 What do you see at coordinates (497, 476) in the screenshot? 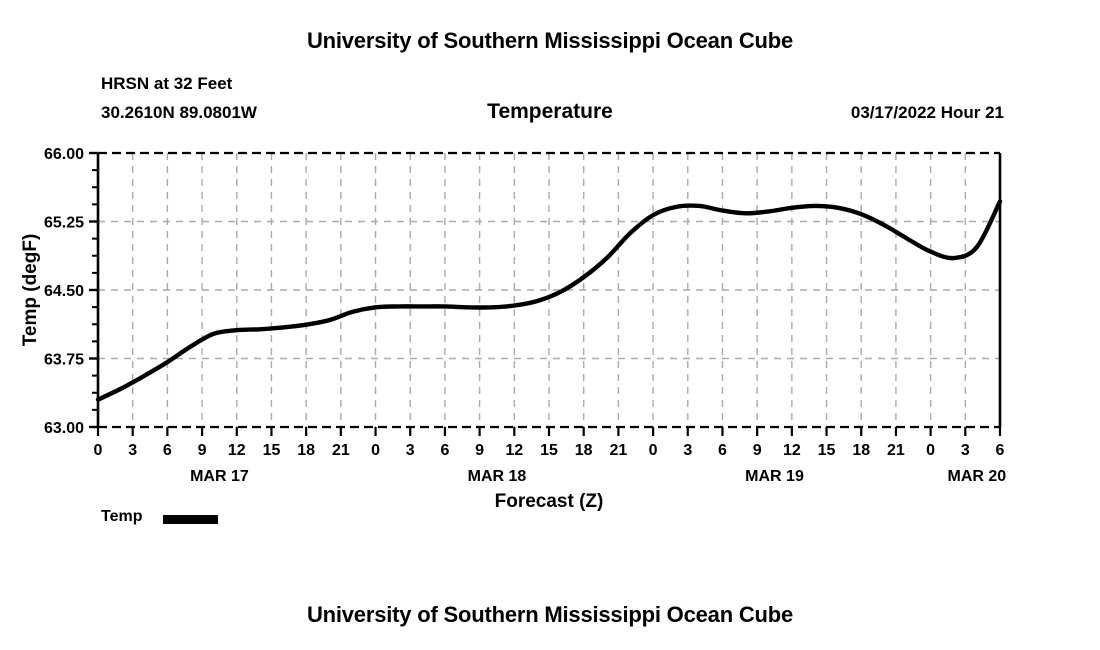
I see `x-axis-day-label: MAR 18` at bounding box center [497, 476].